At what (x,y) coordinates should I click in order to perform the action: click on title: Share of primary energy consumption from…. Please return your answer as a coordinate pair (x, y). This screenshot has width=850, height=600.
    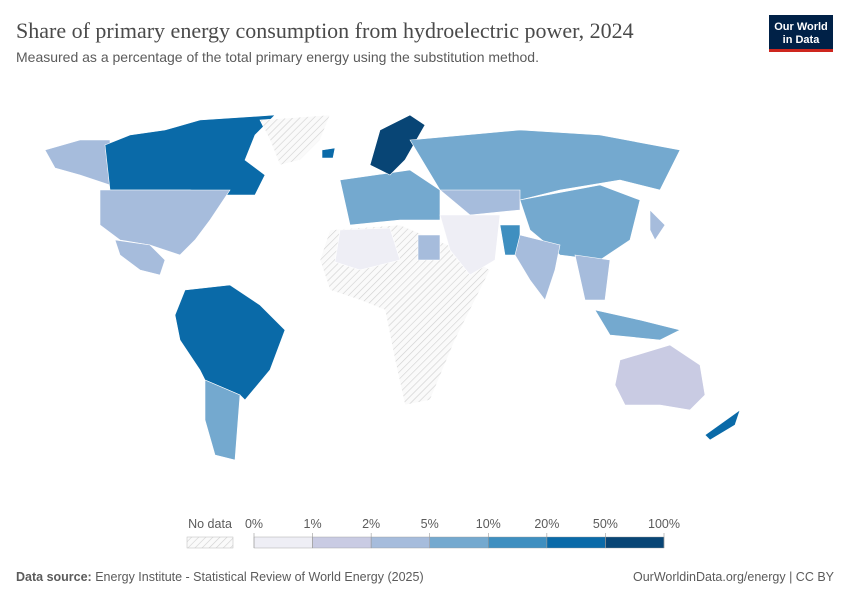
    Looking at the image, I should click on (325, 30).